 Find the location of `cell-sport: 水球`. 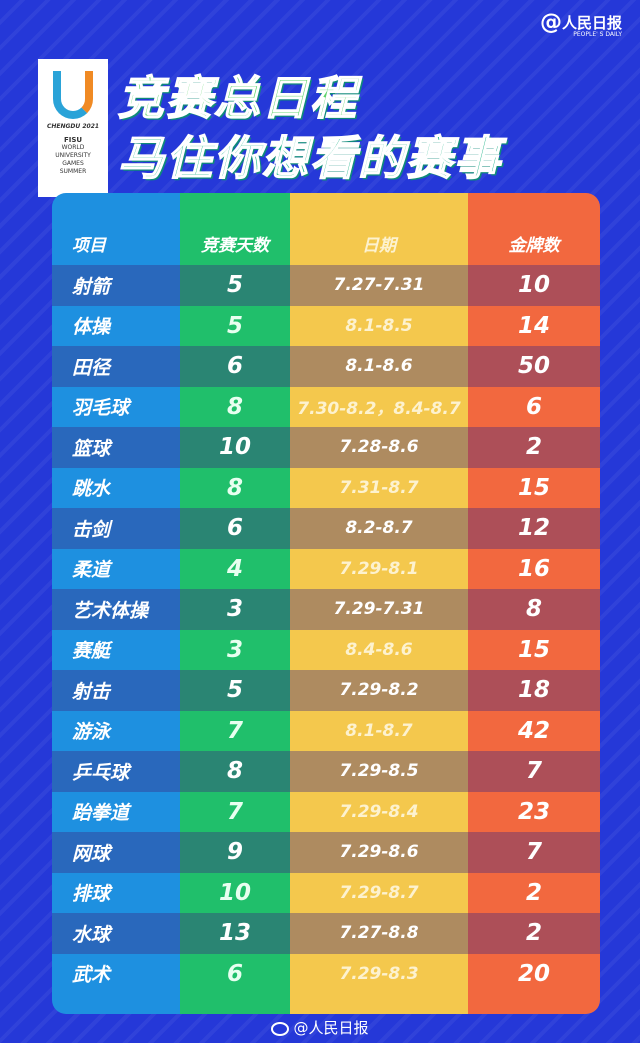

cell-sport: 水球 is located at coordinates (91, 934).